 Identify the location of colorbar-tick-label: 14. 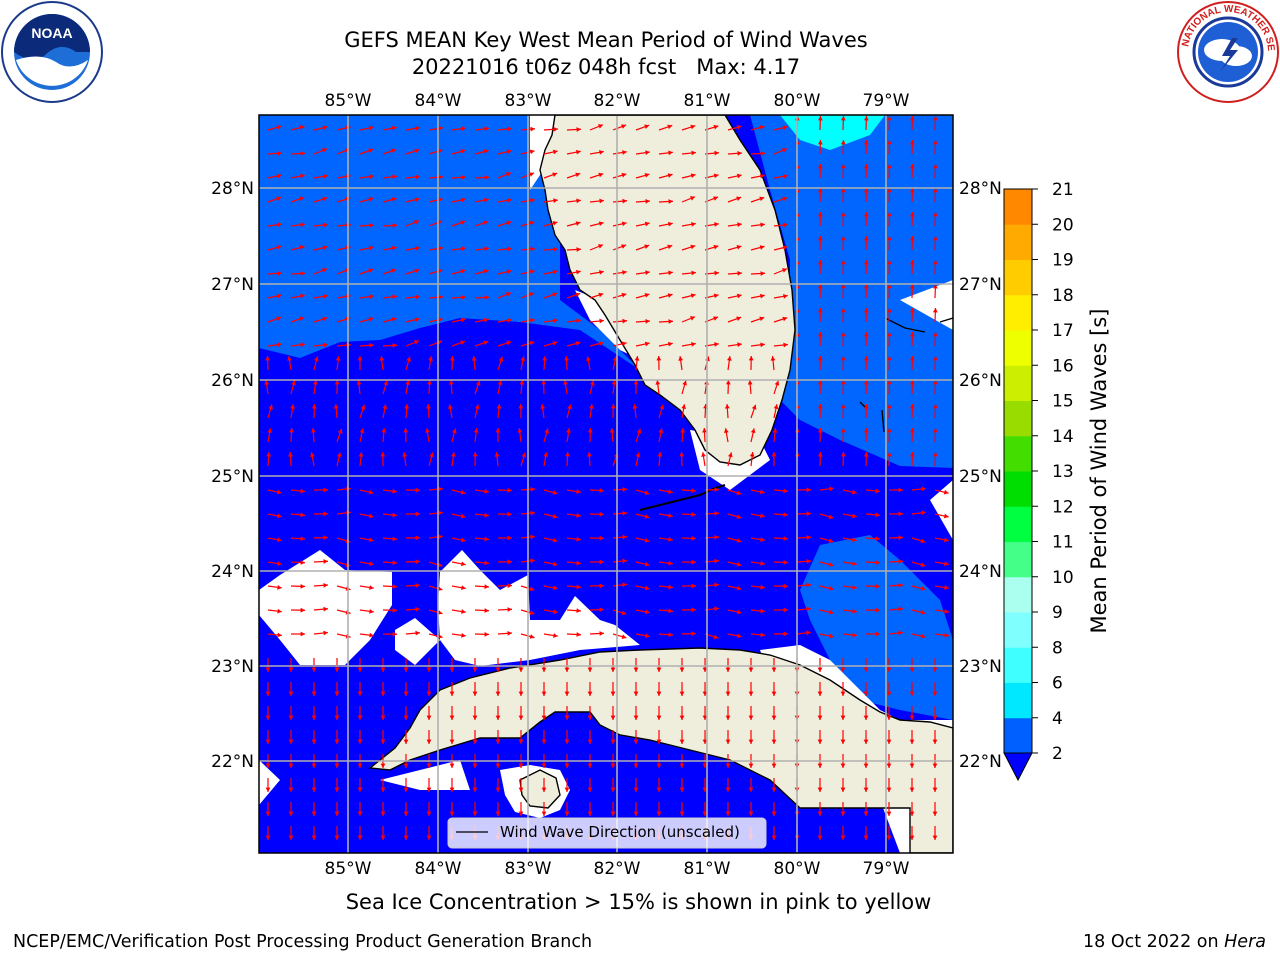
(1063, 437).